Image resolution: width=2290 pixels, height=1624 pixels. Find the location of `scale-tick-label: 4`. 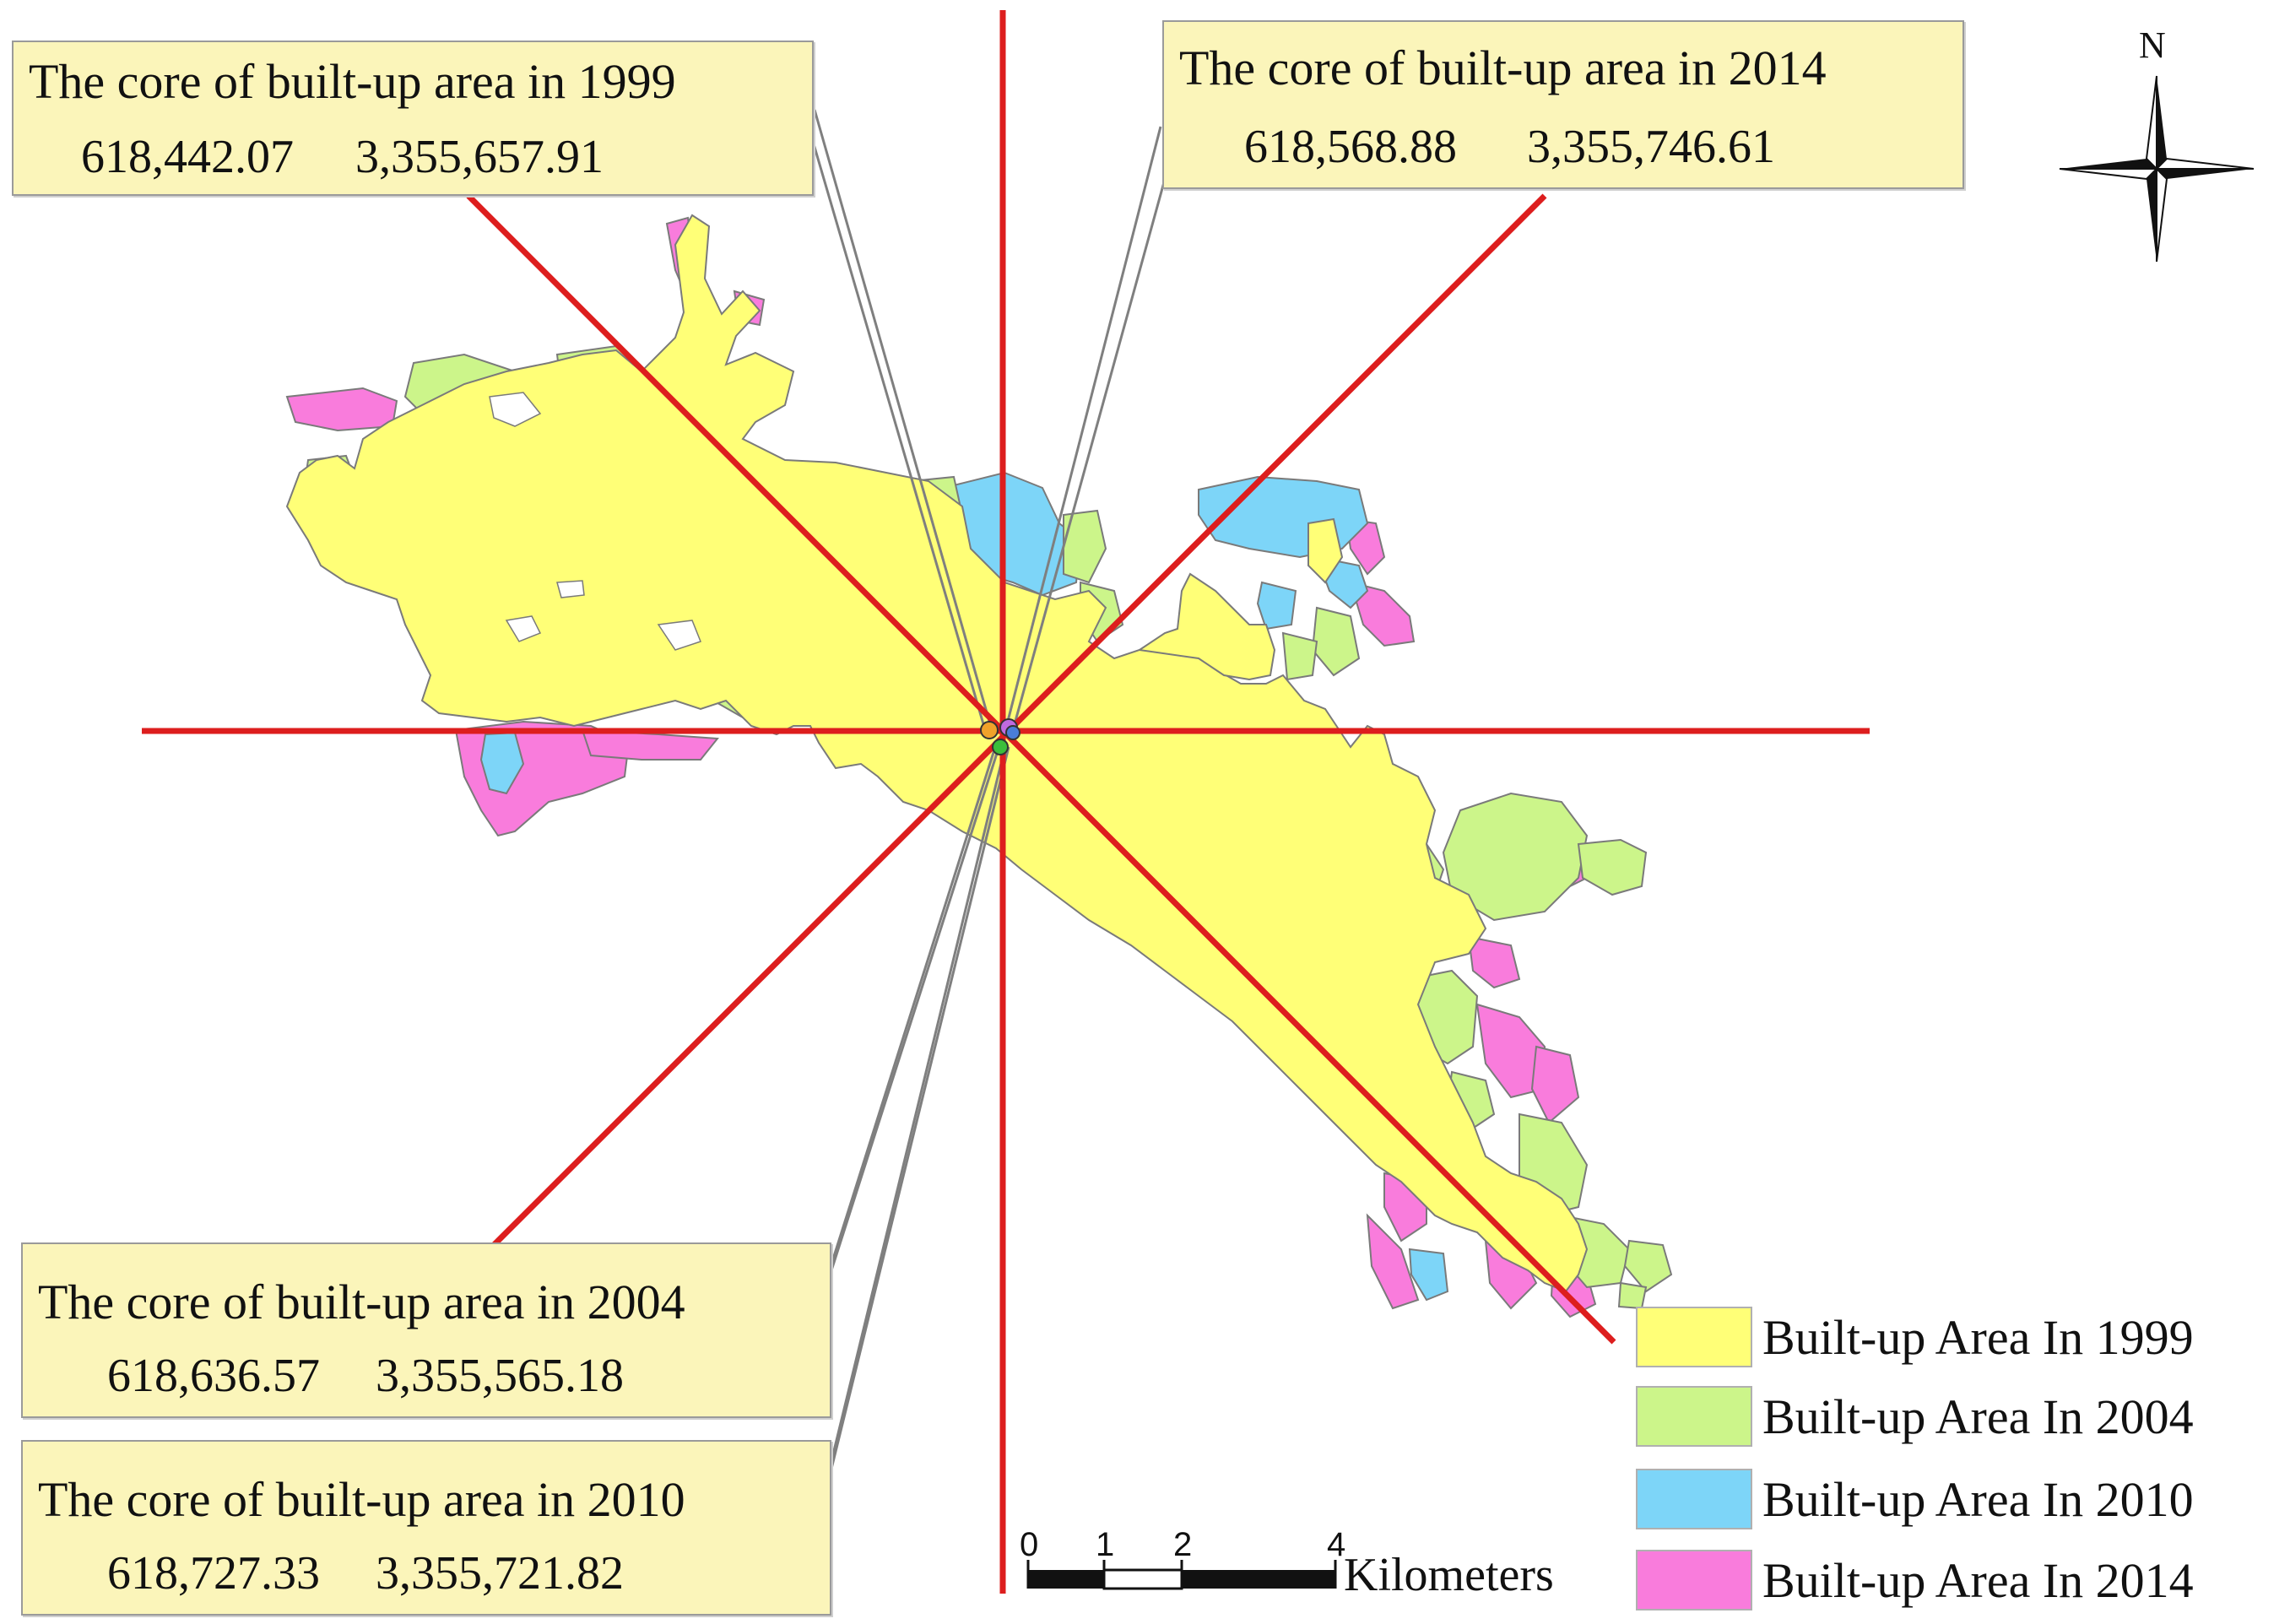

scale-tick-label: 4 is located at coordinates (1337, 1544).